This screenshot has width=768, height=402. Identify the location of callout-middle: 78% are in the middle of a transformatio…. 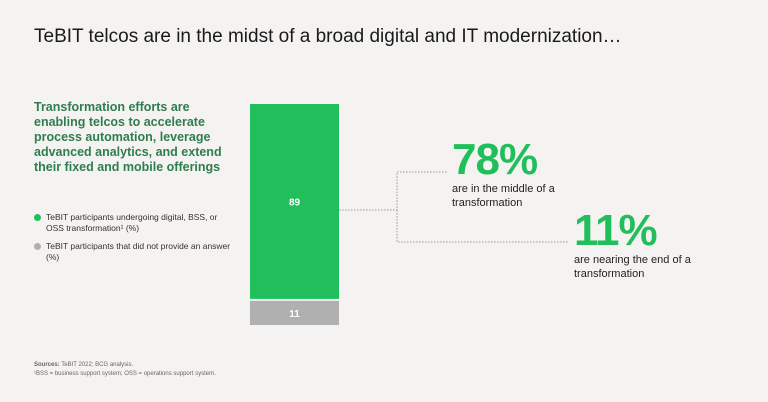
(517, 174).